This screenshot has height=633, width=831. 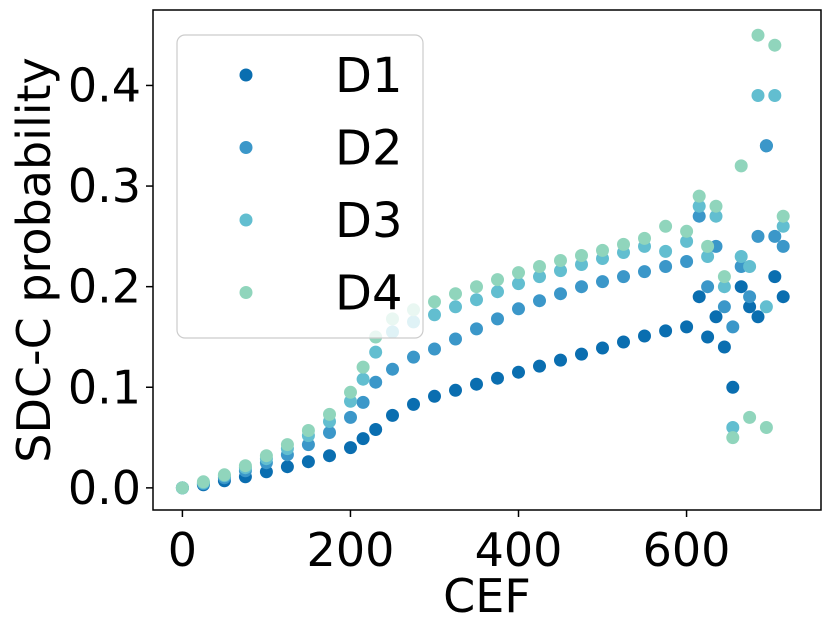 I want to click on y-tick-label: 0.1, so click(x=104, y=387).